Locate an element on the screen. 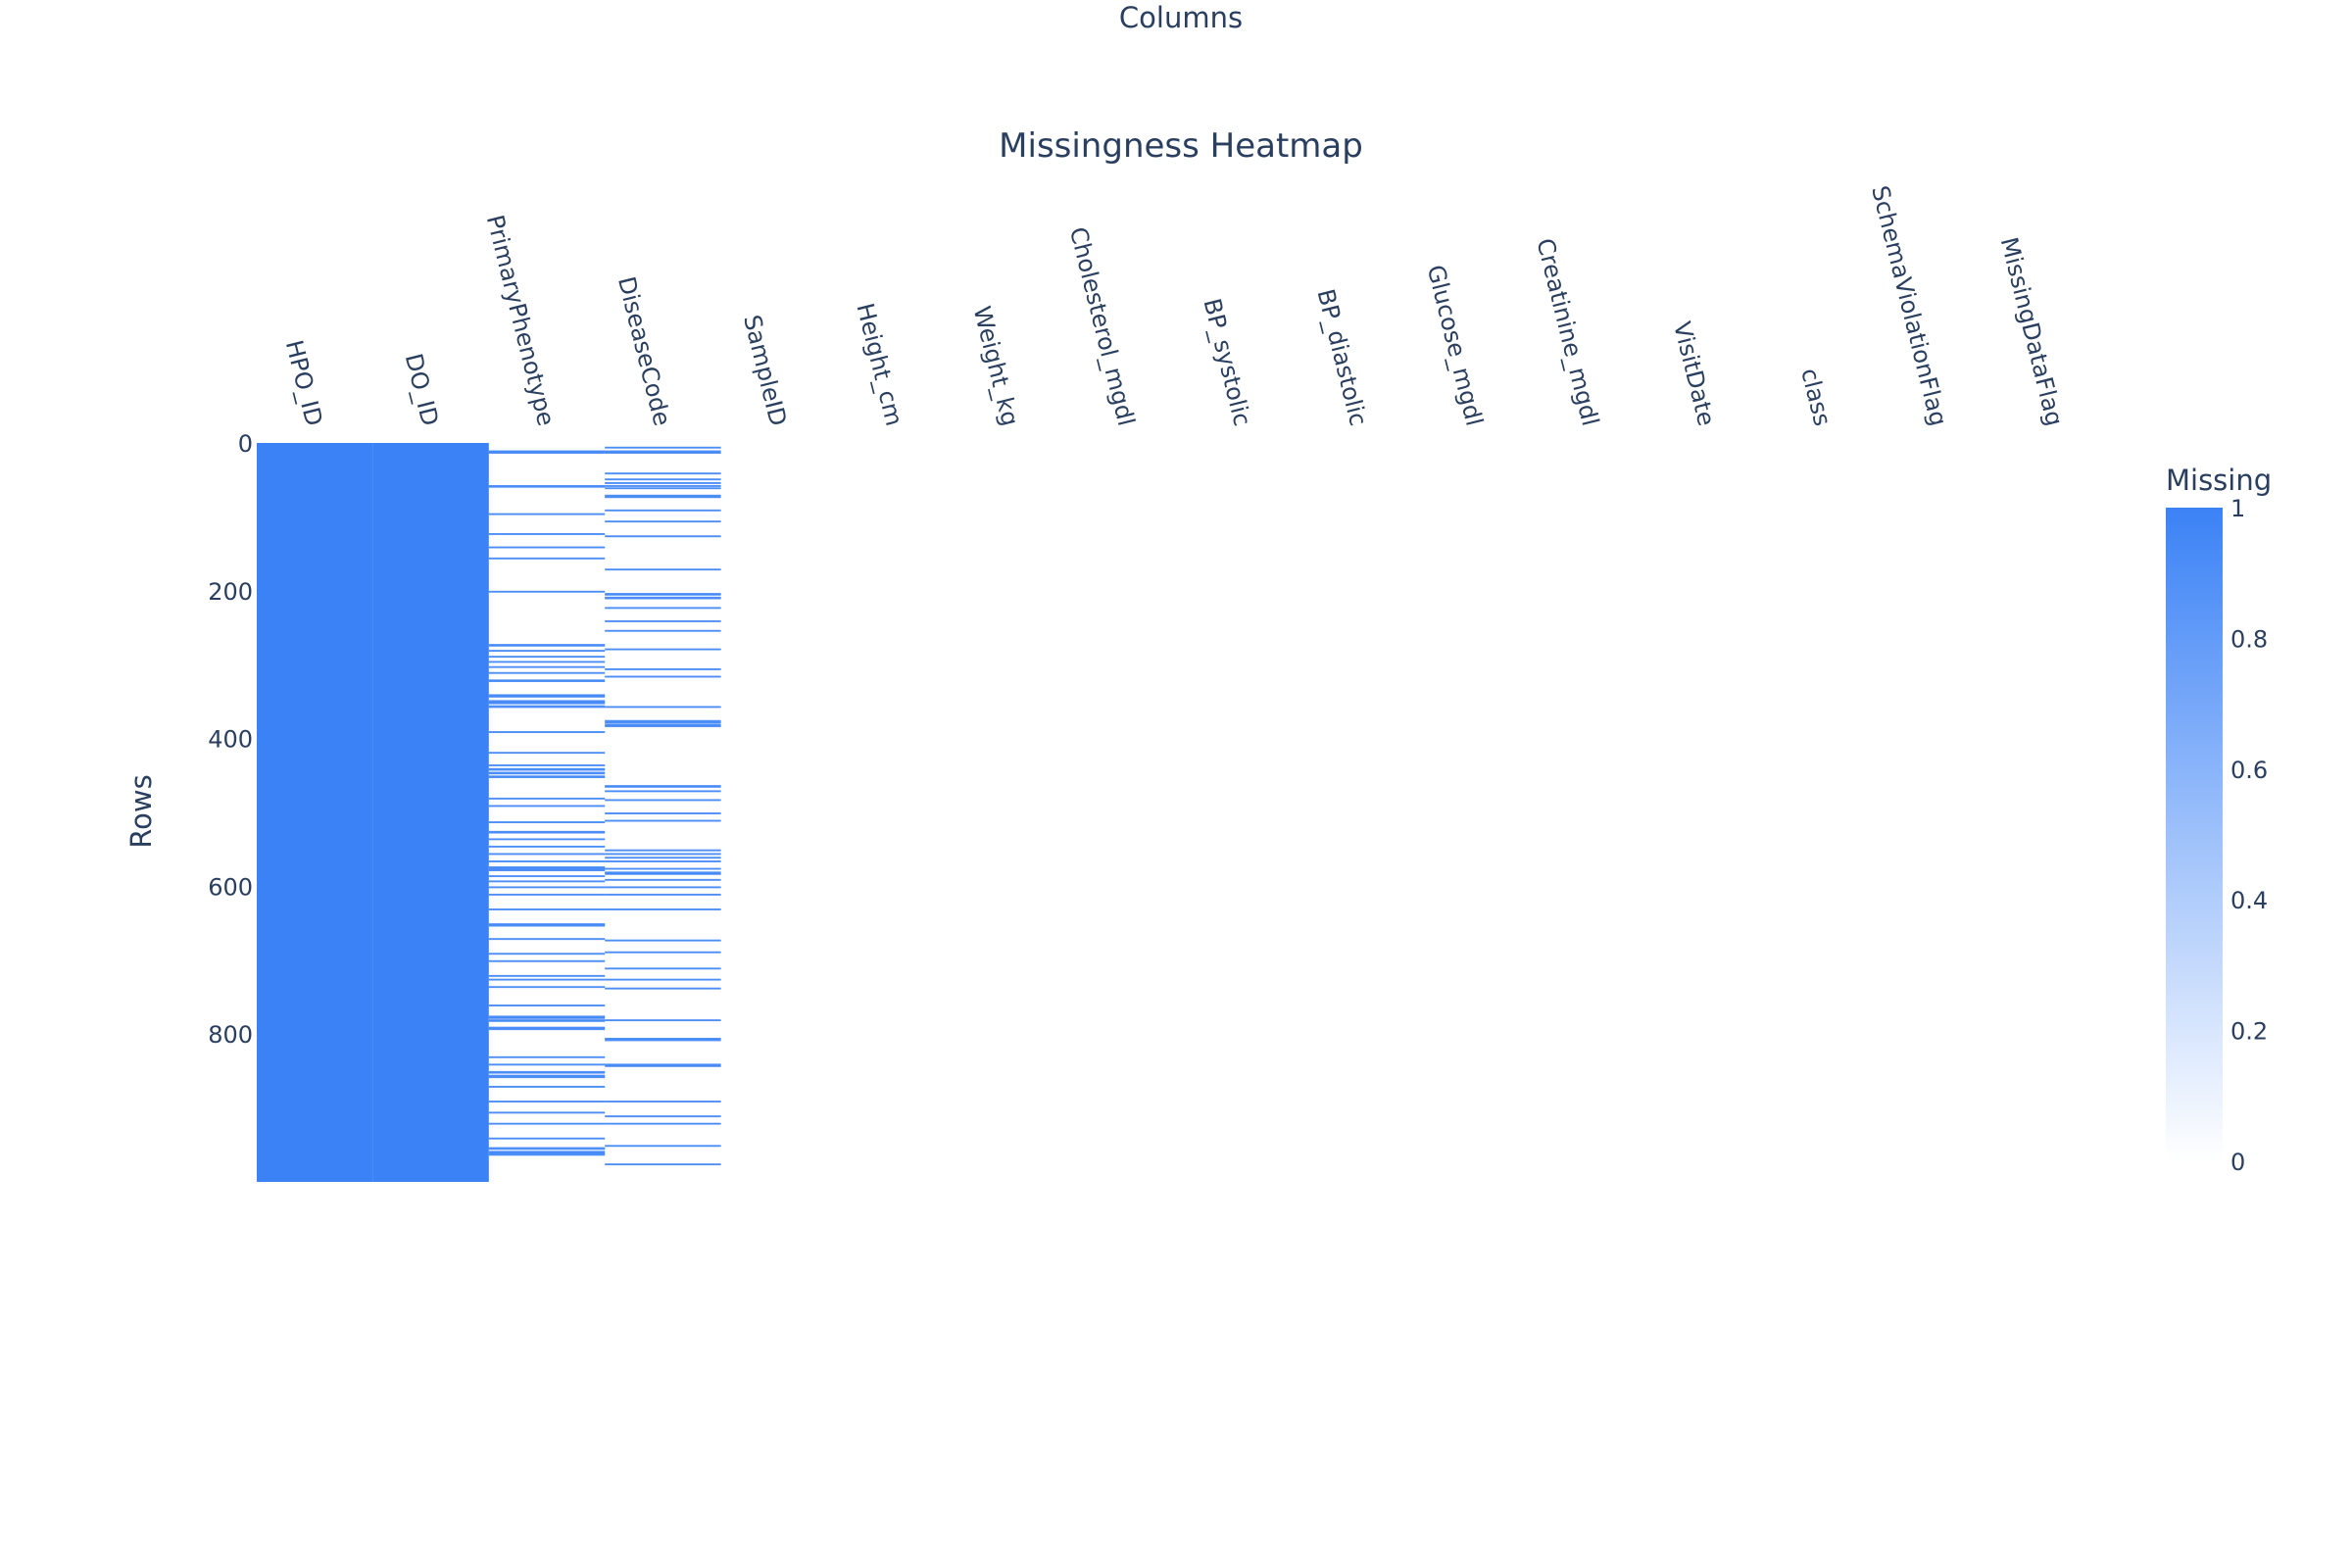  colorbar-title: Missing is located at coordinates (2219, 480).